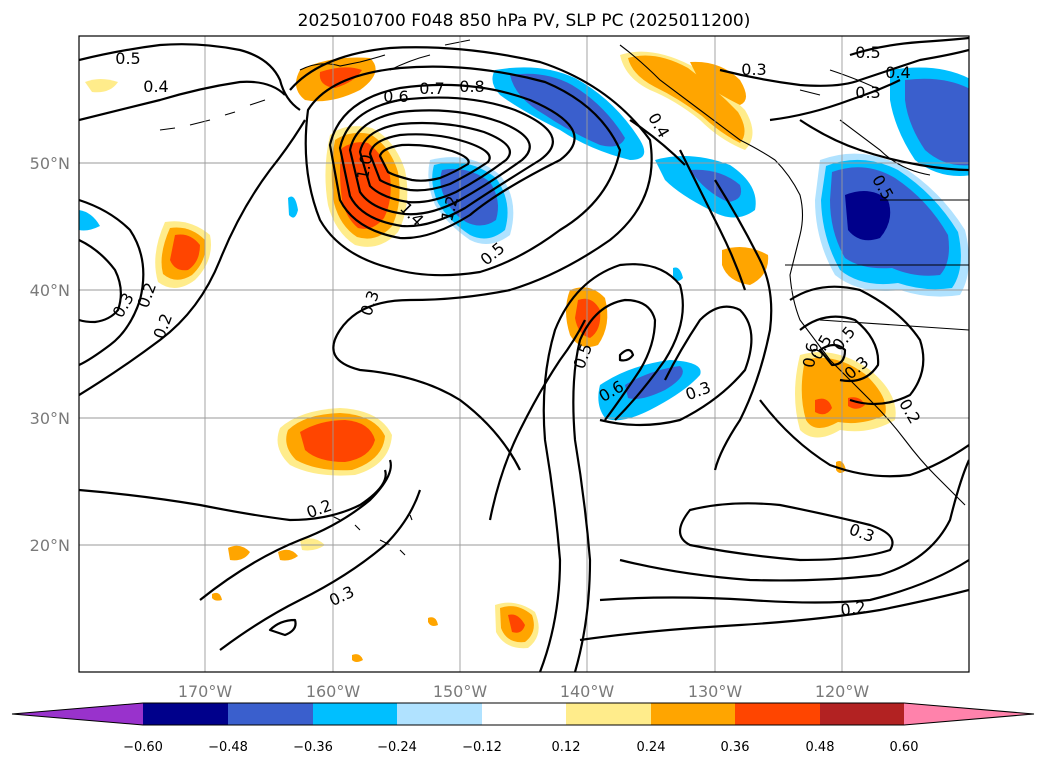 The image size is (1047, 765). Describe the element at coordinates (205, 691) in the screenshot. I see `lon-tick-label: 170°W` at that location.